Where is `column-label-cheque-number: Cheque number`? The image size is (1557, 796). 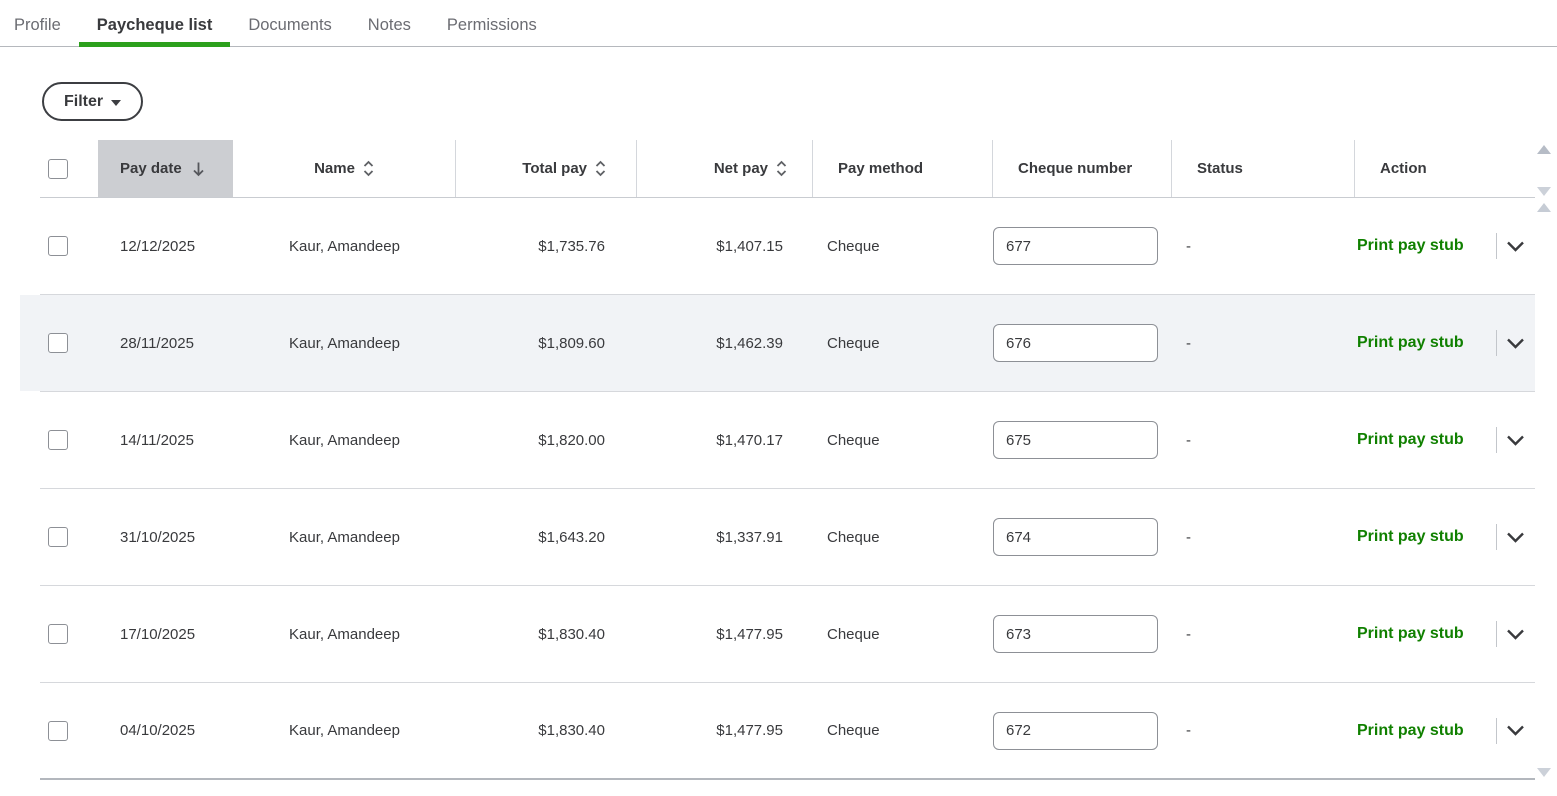 column-label-cheque-number: Cheque number is located at coordinates (1075, 168).